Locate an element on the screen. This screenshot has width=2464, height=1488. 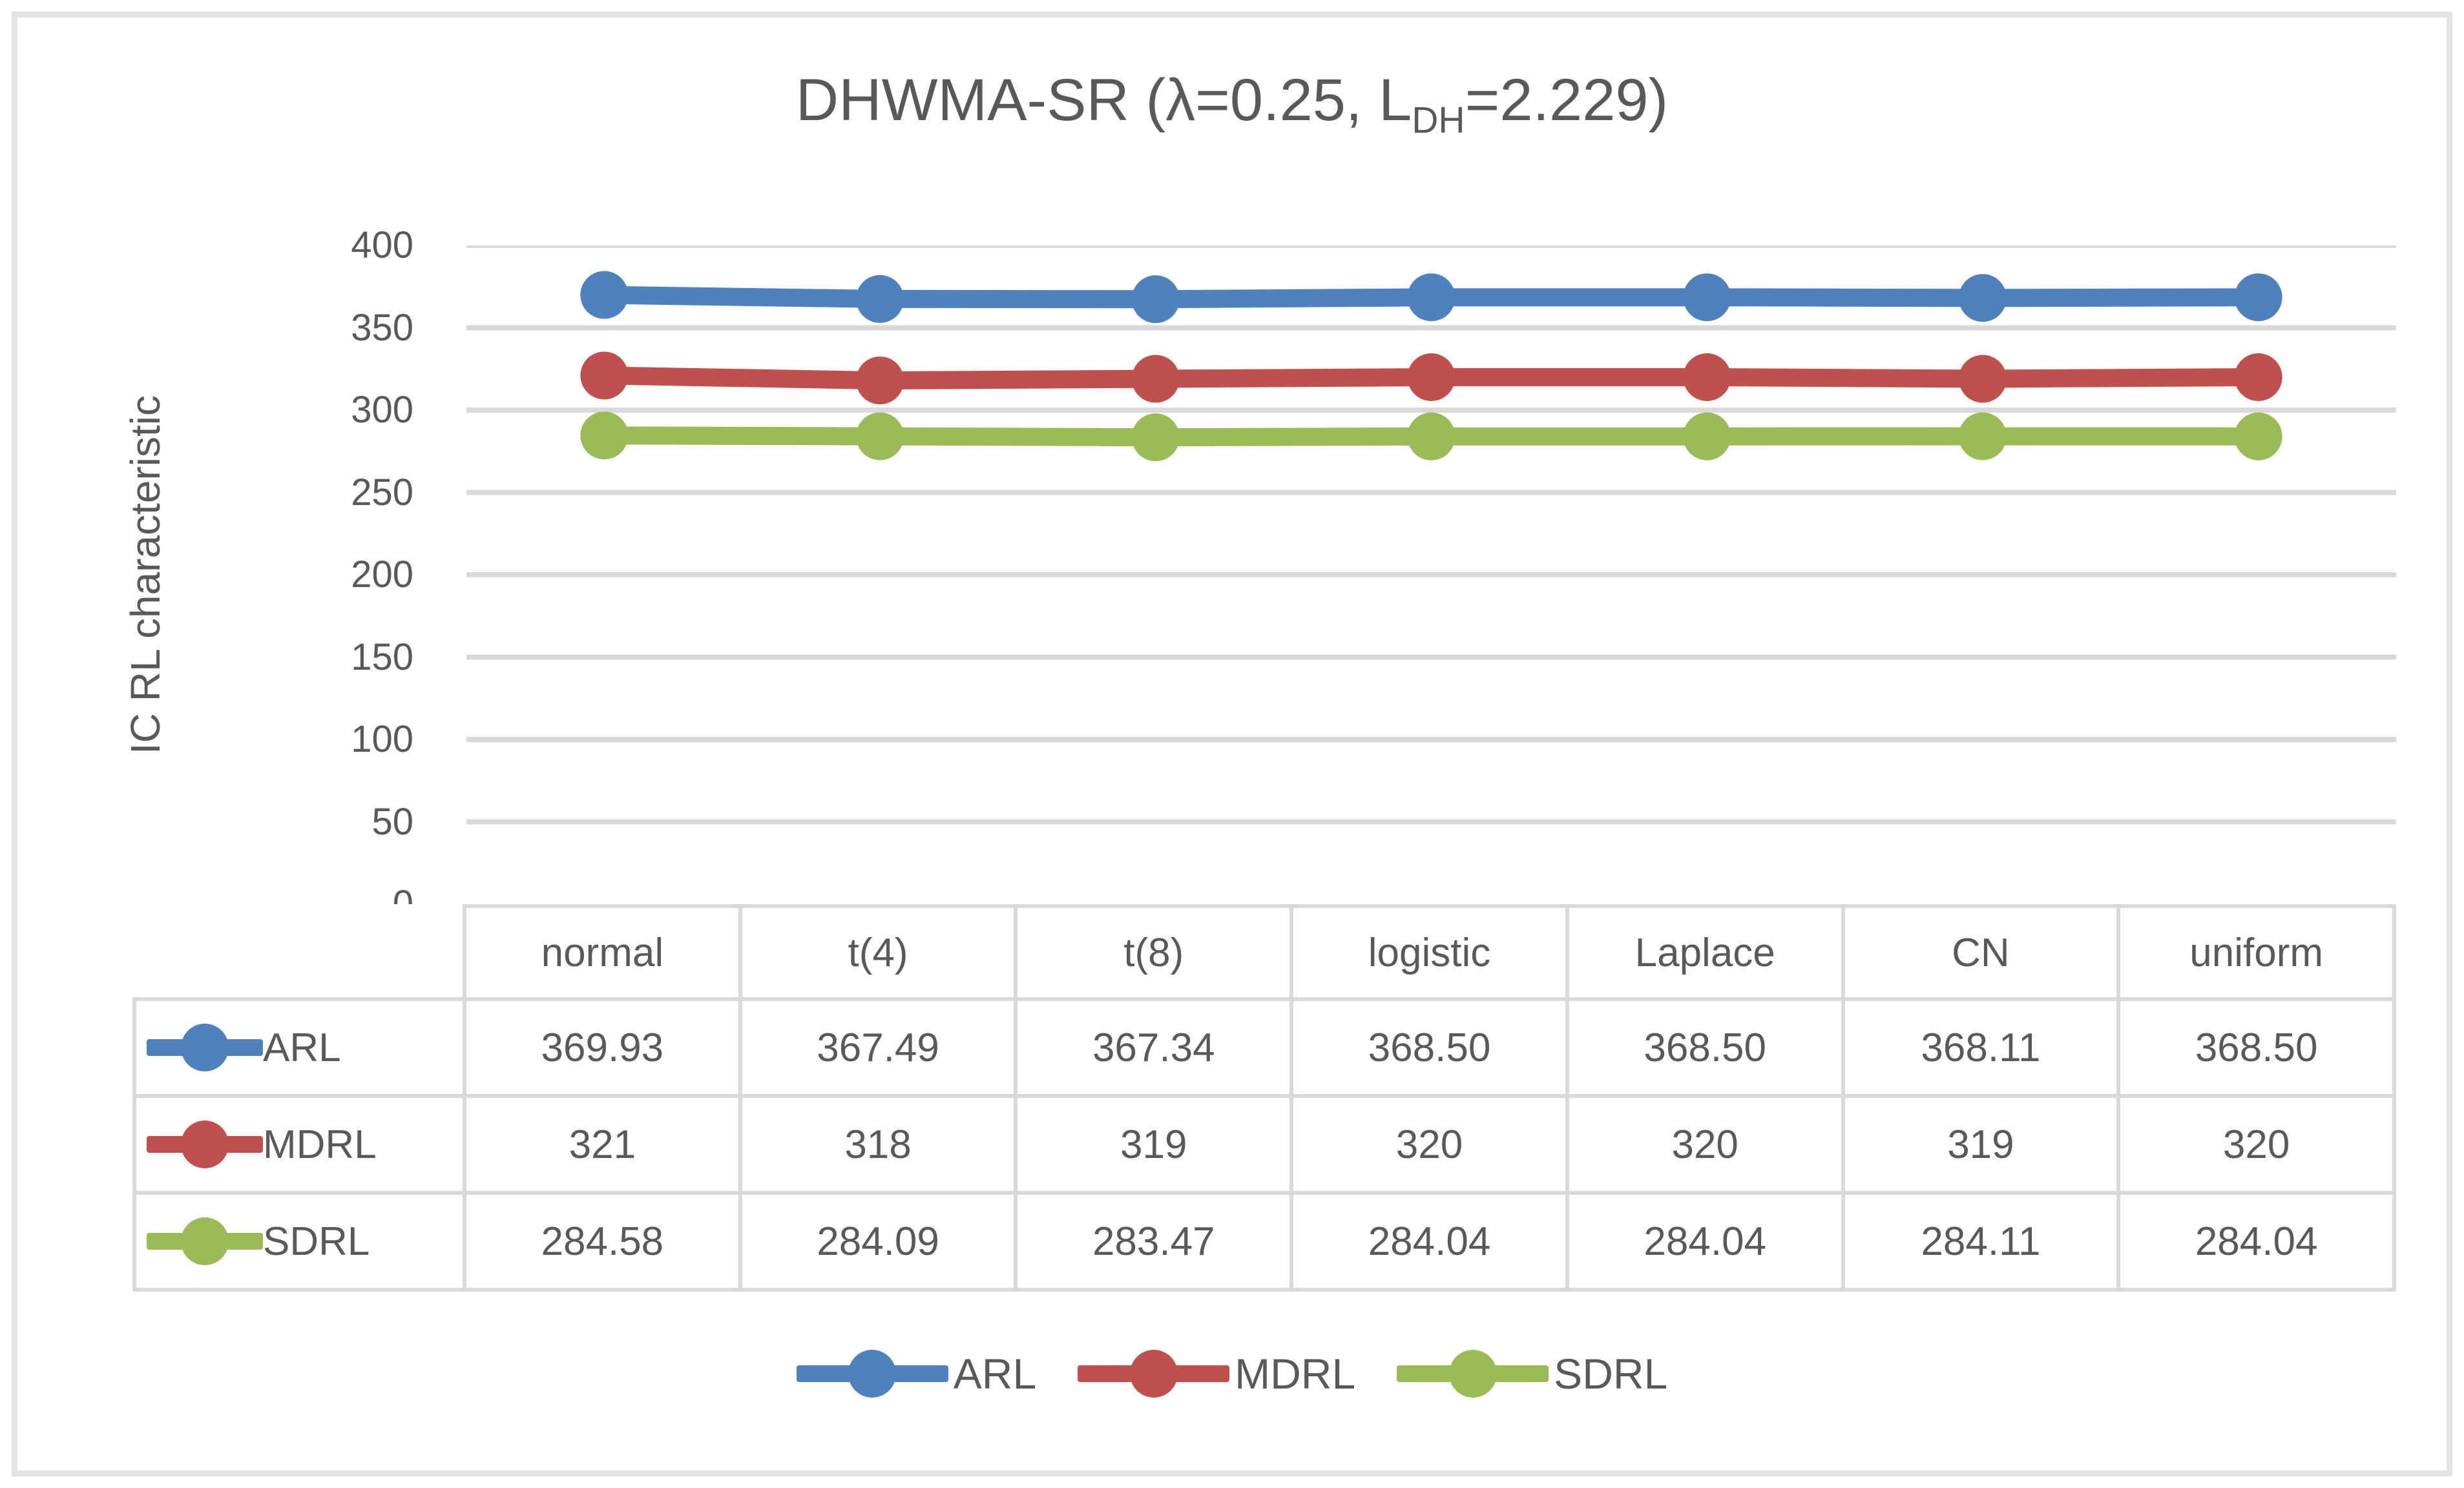
data-point-ARL-t(4) is located at coordinates (880, 298).